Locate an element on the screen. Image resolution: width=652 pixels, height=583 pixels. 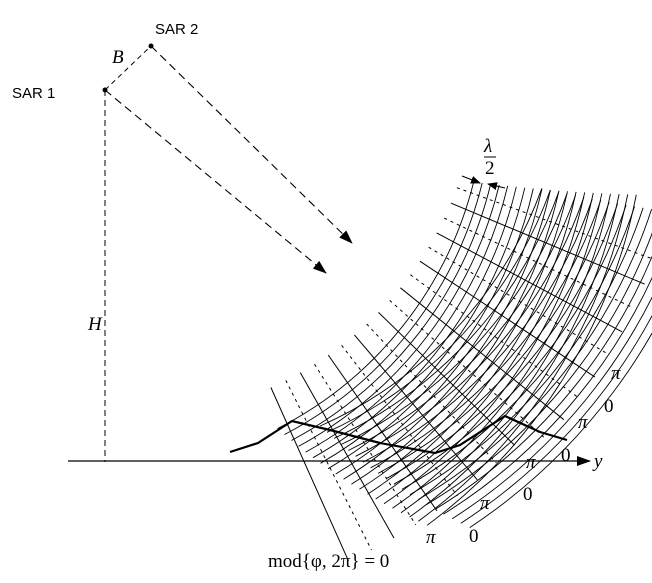
baseline-label: B is located at coordinates (118, 57).